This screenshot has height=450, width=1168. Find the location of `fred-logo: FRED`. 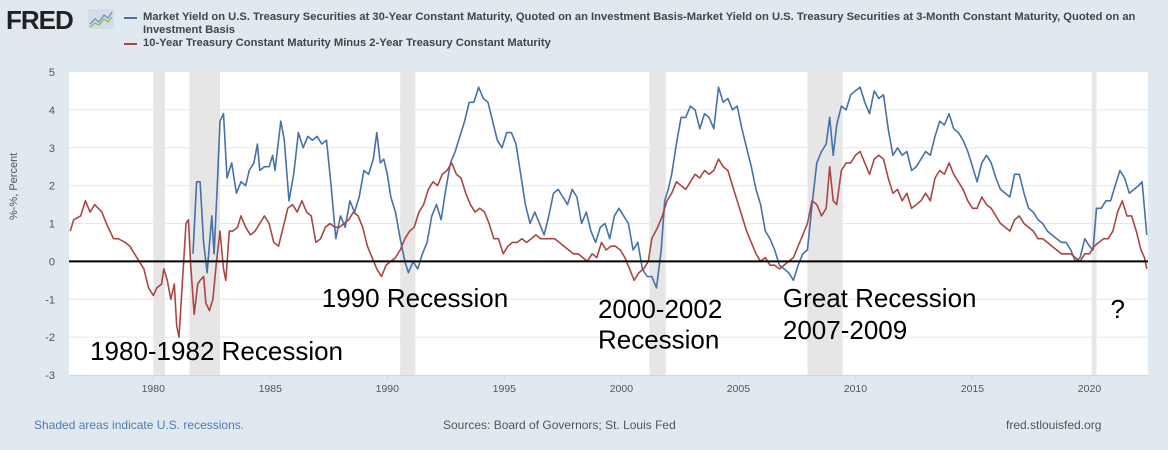

fred-logo: FRED is located at coordinates (40, 20).